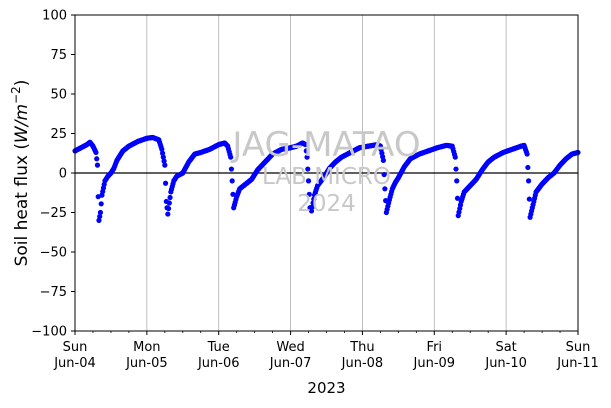 This screenshot has width=611, height=408. What do you see at coordinates (290, 363) in the screenshot?
I see `x-tick-label-date: Jun-07` at bounding box center [290, 363].